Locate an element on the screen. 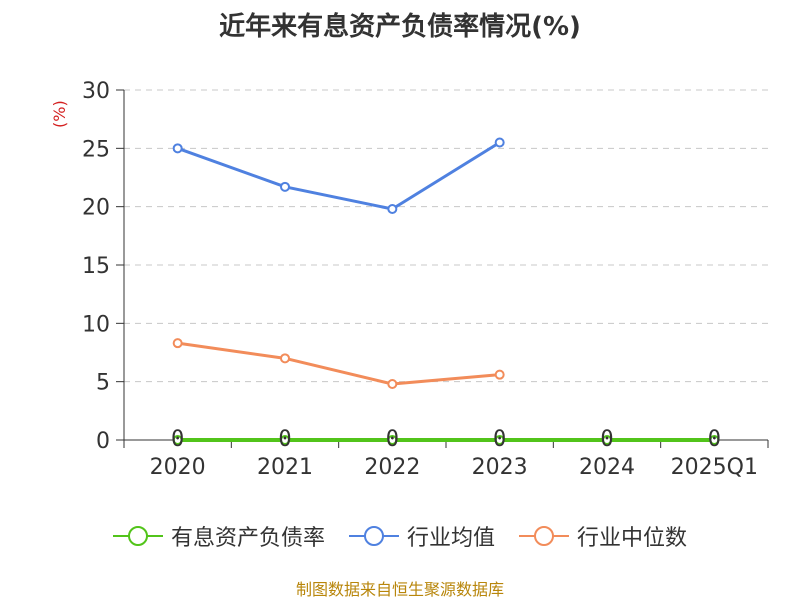 This screenshot has width=800, height=600. x-tick-label: 2021 is located at coordinates (285, 467).